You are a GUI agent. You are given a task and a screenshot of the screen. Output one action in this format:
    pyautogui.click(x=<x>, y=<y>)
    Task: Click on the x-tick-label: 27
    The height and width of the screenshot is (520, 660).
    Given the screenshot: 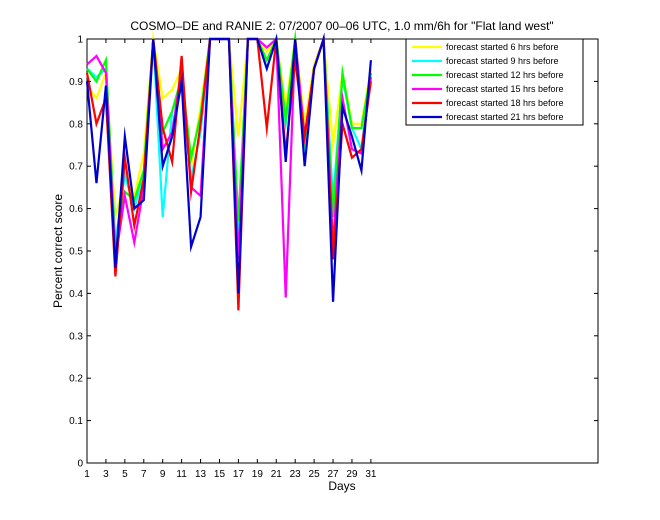 What is the action you would take?
    pyautogui.click(x=333, y=474)
    